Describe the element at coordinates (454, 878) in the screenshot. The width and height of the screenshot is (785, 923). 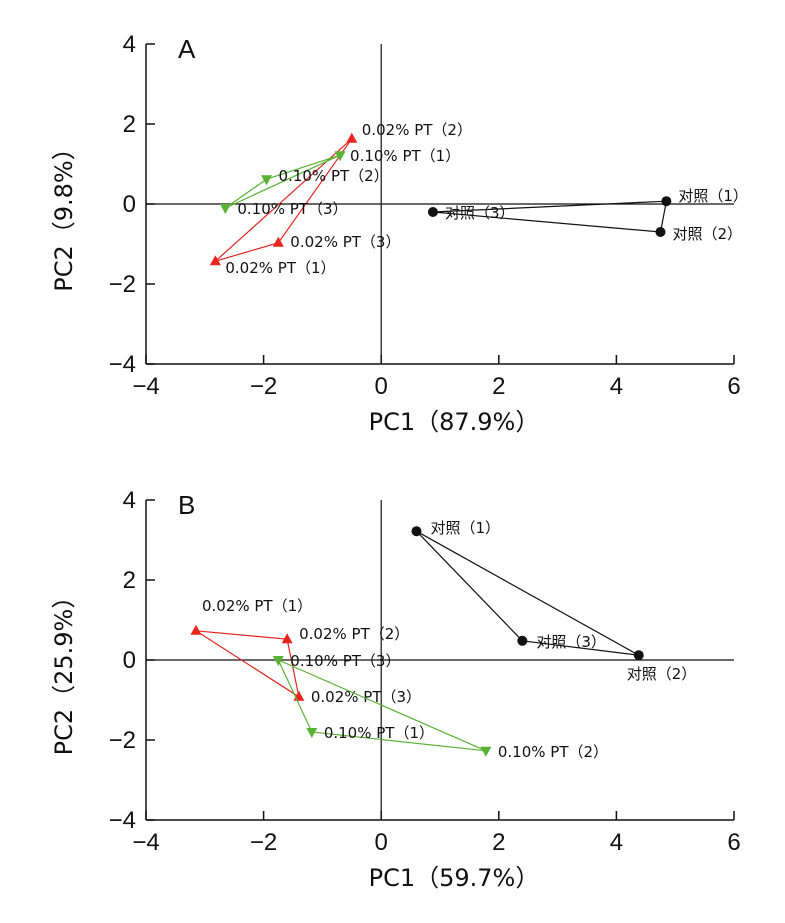
I see `x-axis-title: PC1（59.7%）` at that location.